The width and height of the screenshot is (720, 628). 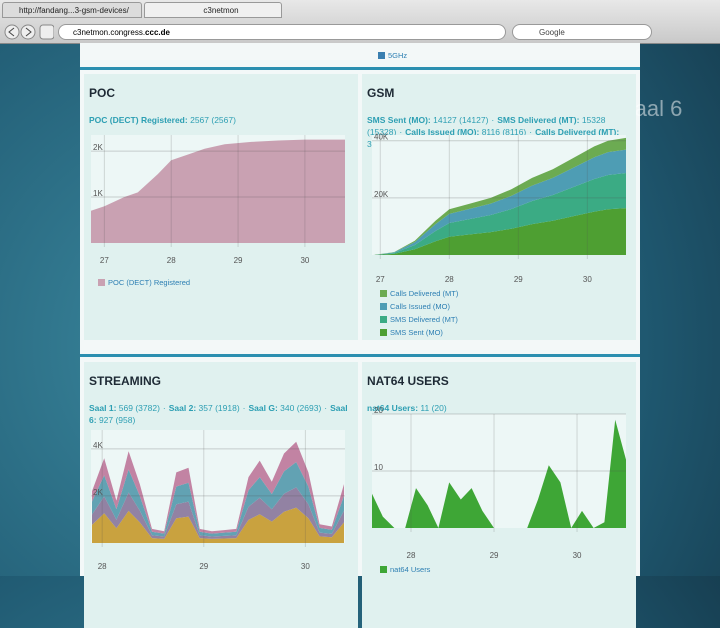 I want to click on chart: 20K 40K 27 28 29 30, so click(x=499, y=208).